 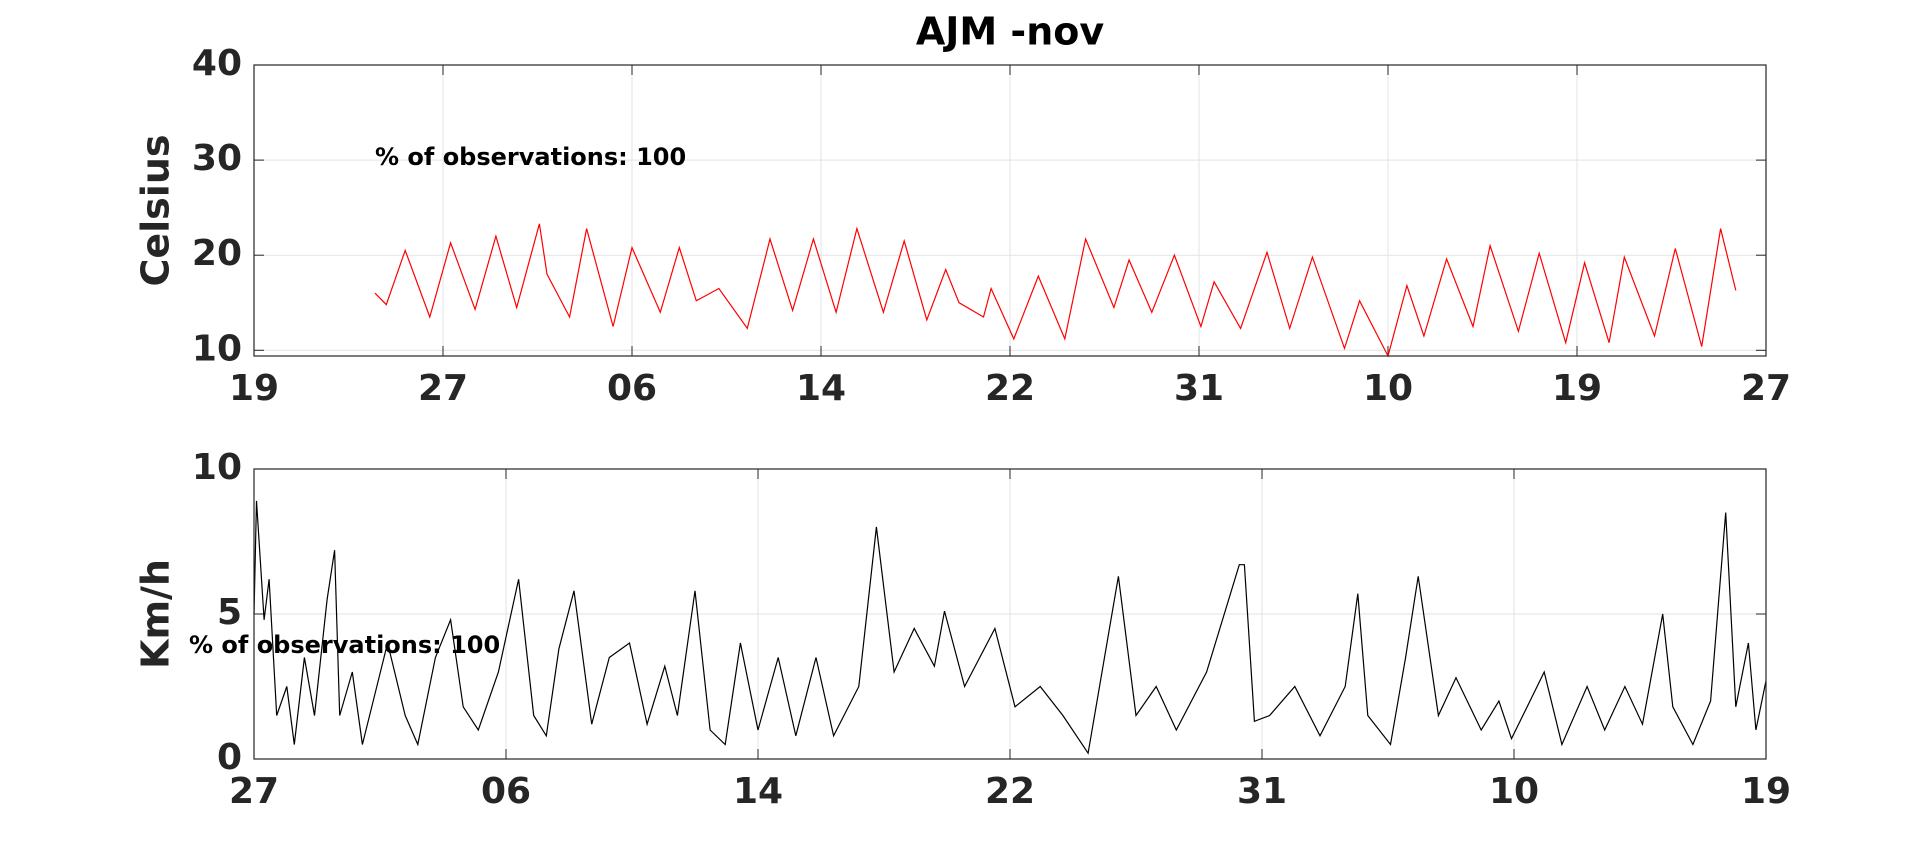 What do you see at coordinates (156, 211) in the screenshot?
I see `y-axis-label: Celsius` at bounding box center [156, 211].